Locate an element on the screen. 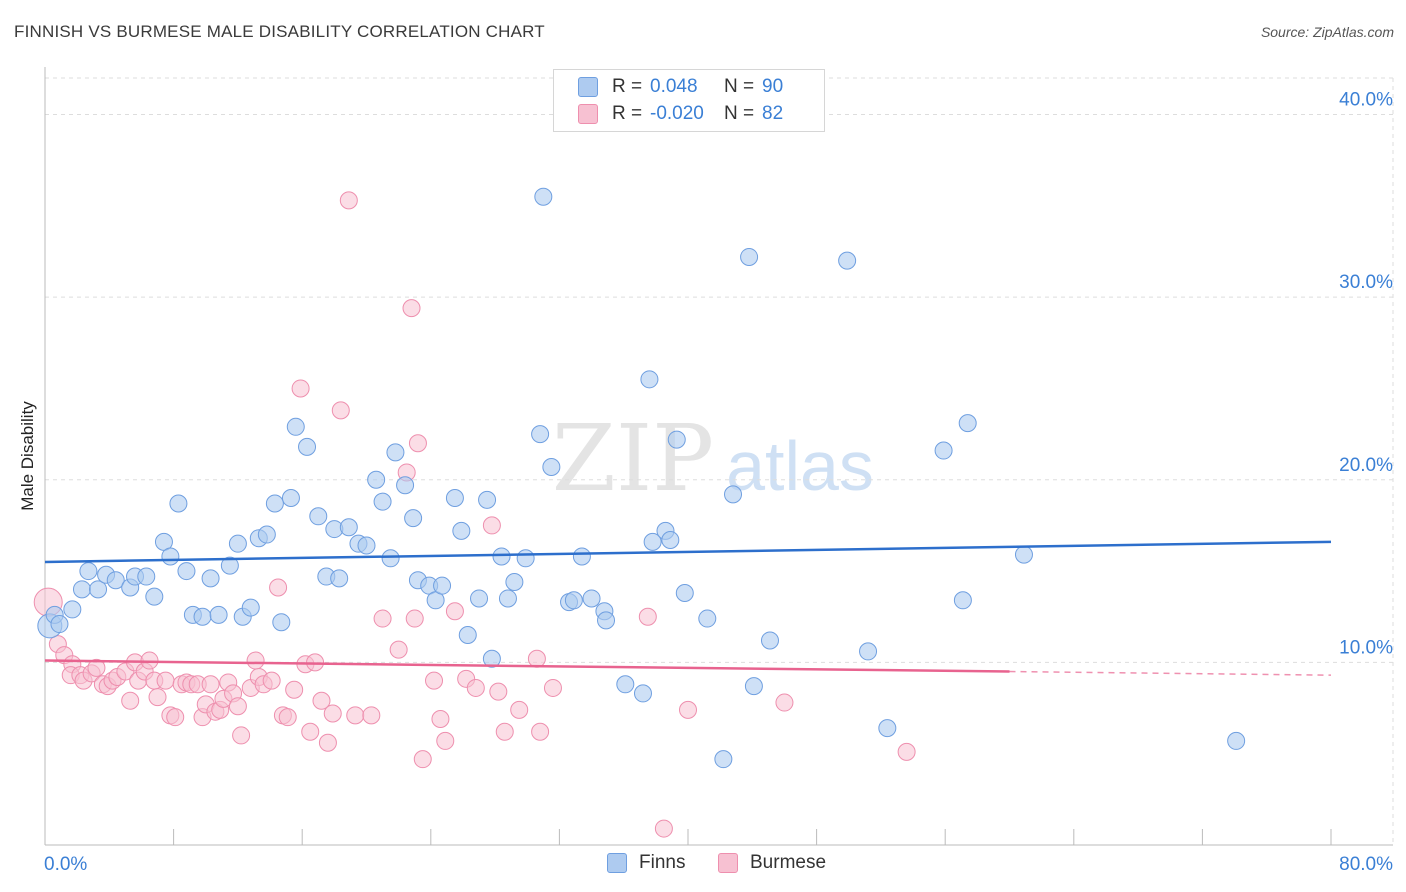 This screenshot has width=1406, height=892. correlation-legend: R = 0.048 N = 90 R = -0.020 N = 82 is located at coordinates (689, 100).